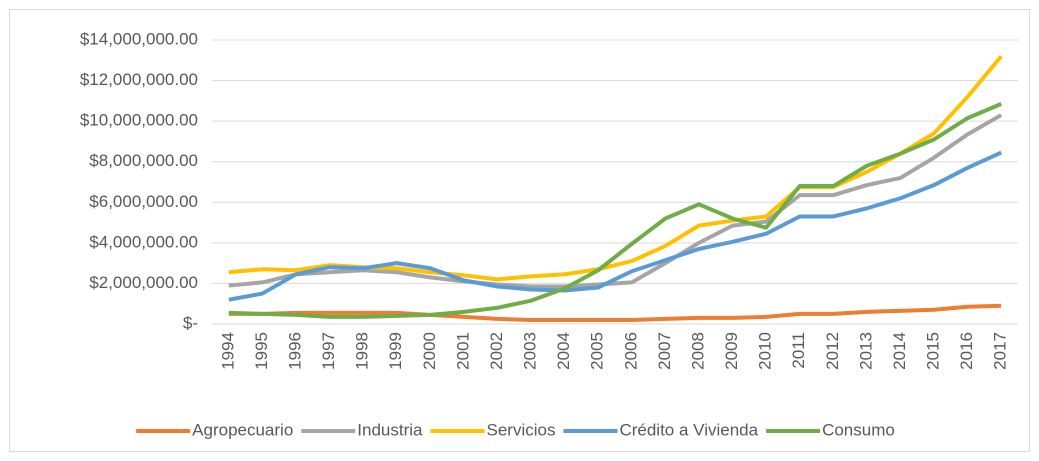  Describe the element at coordinates (798, 350) in the screenshot. I see `x-tick-label: 2011` at that location.